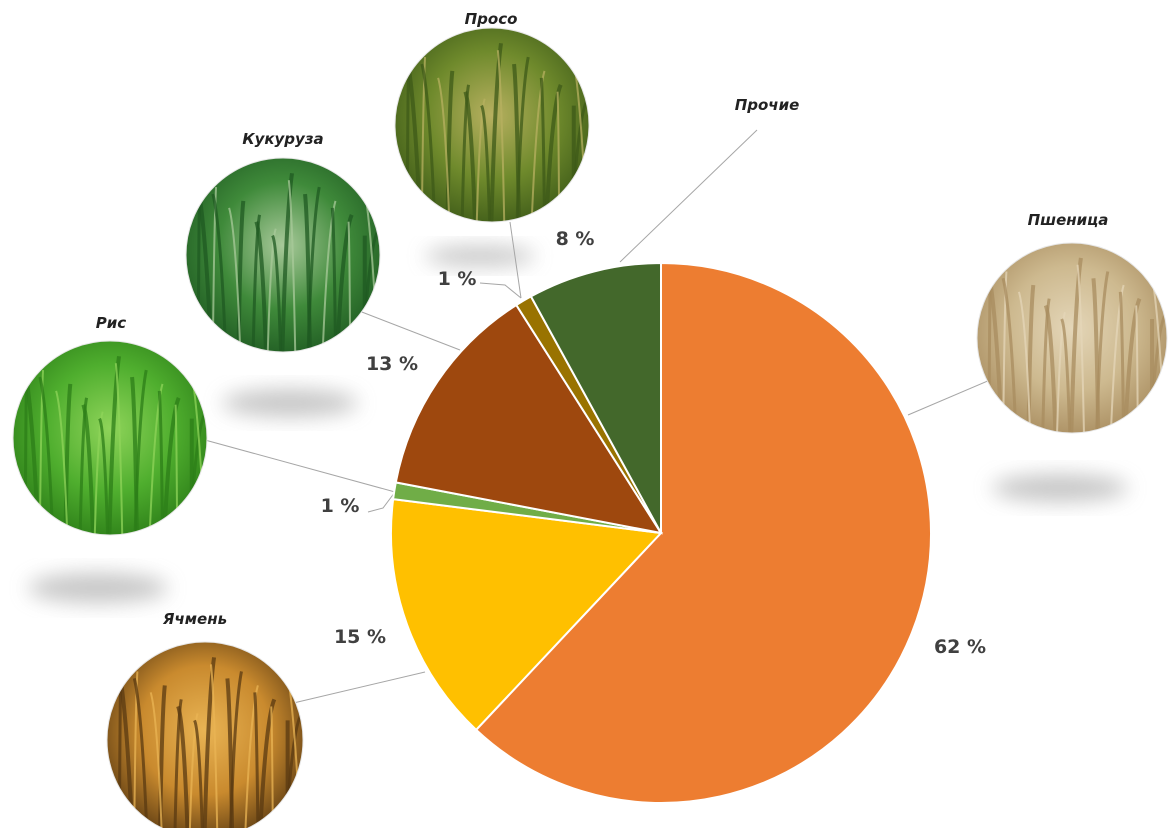  Describe the element at coordinates (457, 279) in the screenshot. I see `data-label-millet: 1 %` at that location.